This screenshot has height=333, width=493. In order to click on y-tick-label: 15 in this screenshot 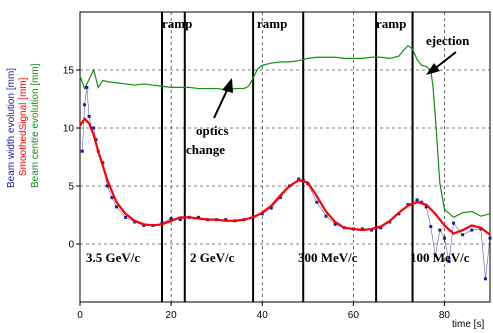, I will do `click(69, 71)`.